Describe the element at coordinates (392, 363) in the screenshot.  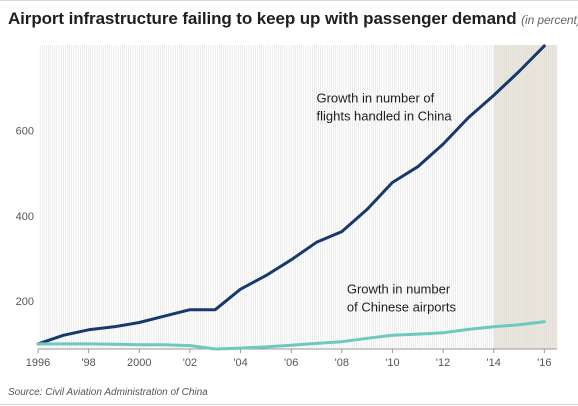
I see `x-tick-label: '10` at that location.